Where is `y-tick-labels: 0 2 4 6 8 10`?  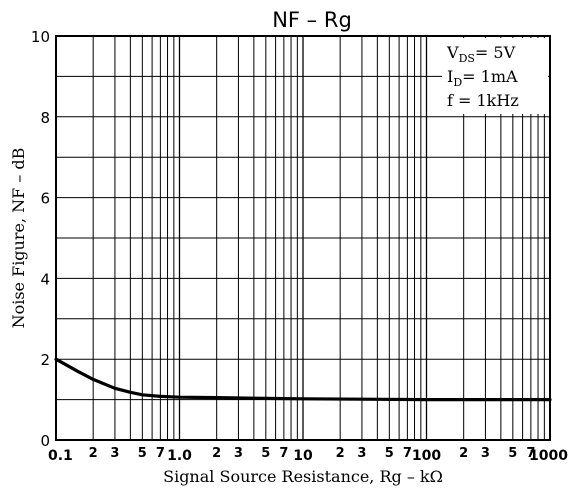
y-tick-labels: 0 2 4 6 8 10 is located at coordinates (40, 239).